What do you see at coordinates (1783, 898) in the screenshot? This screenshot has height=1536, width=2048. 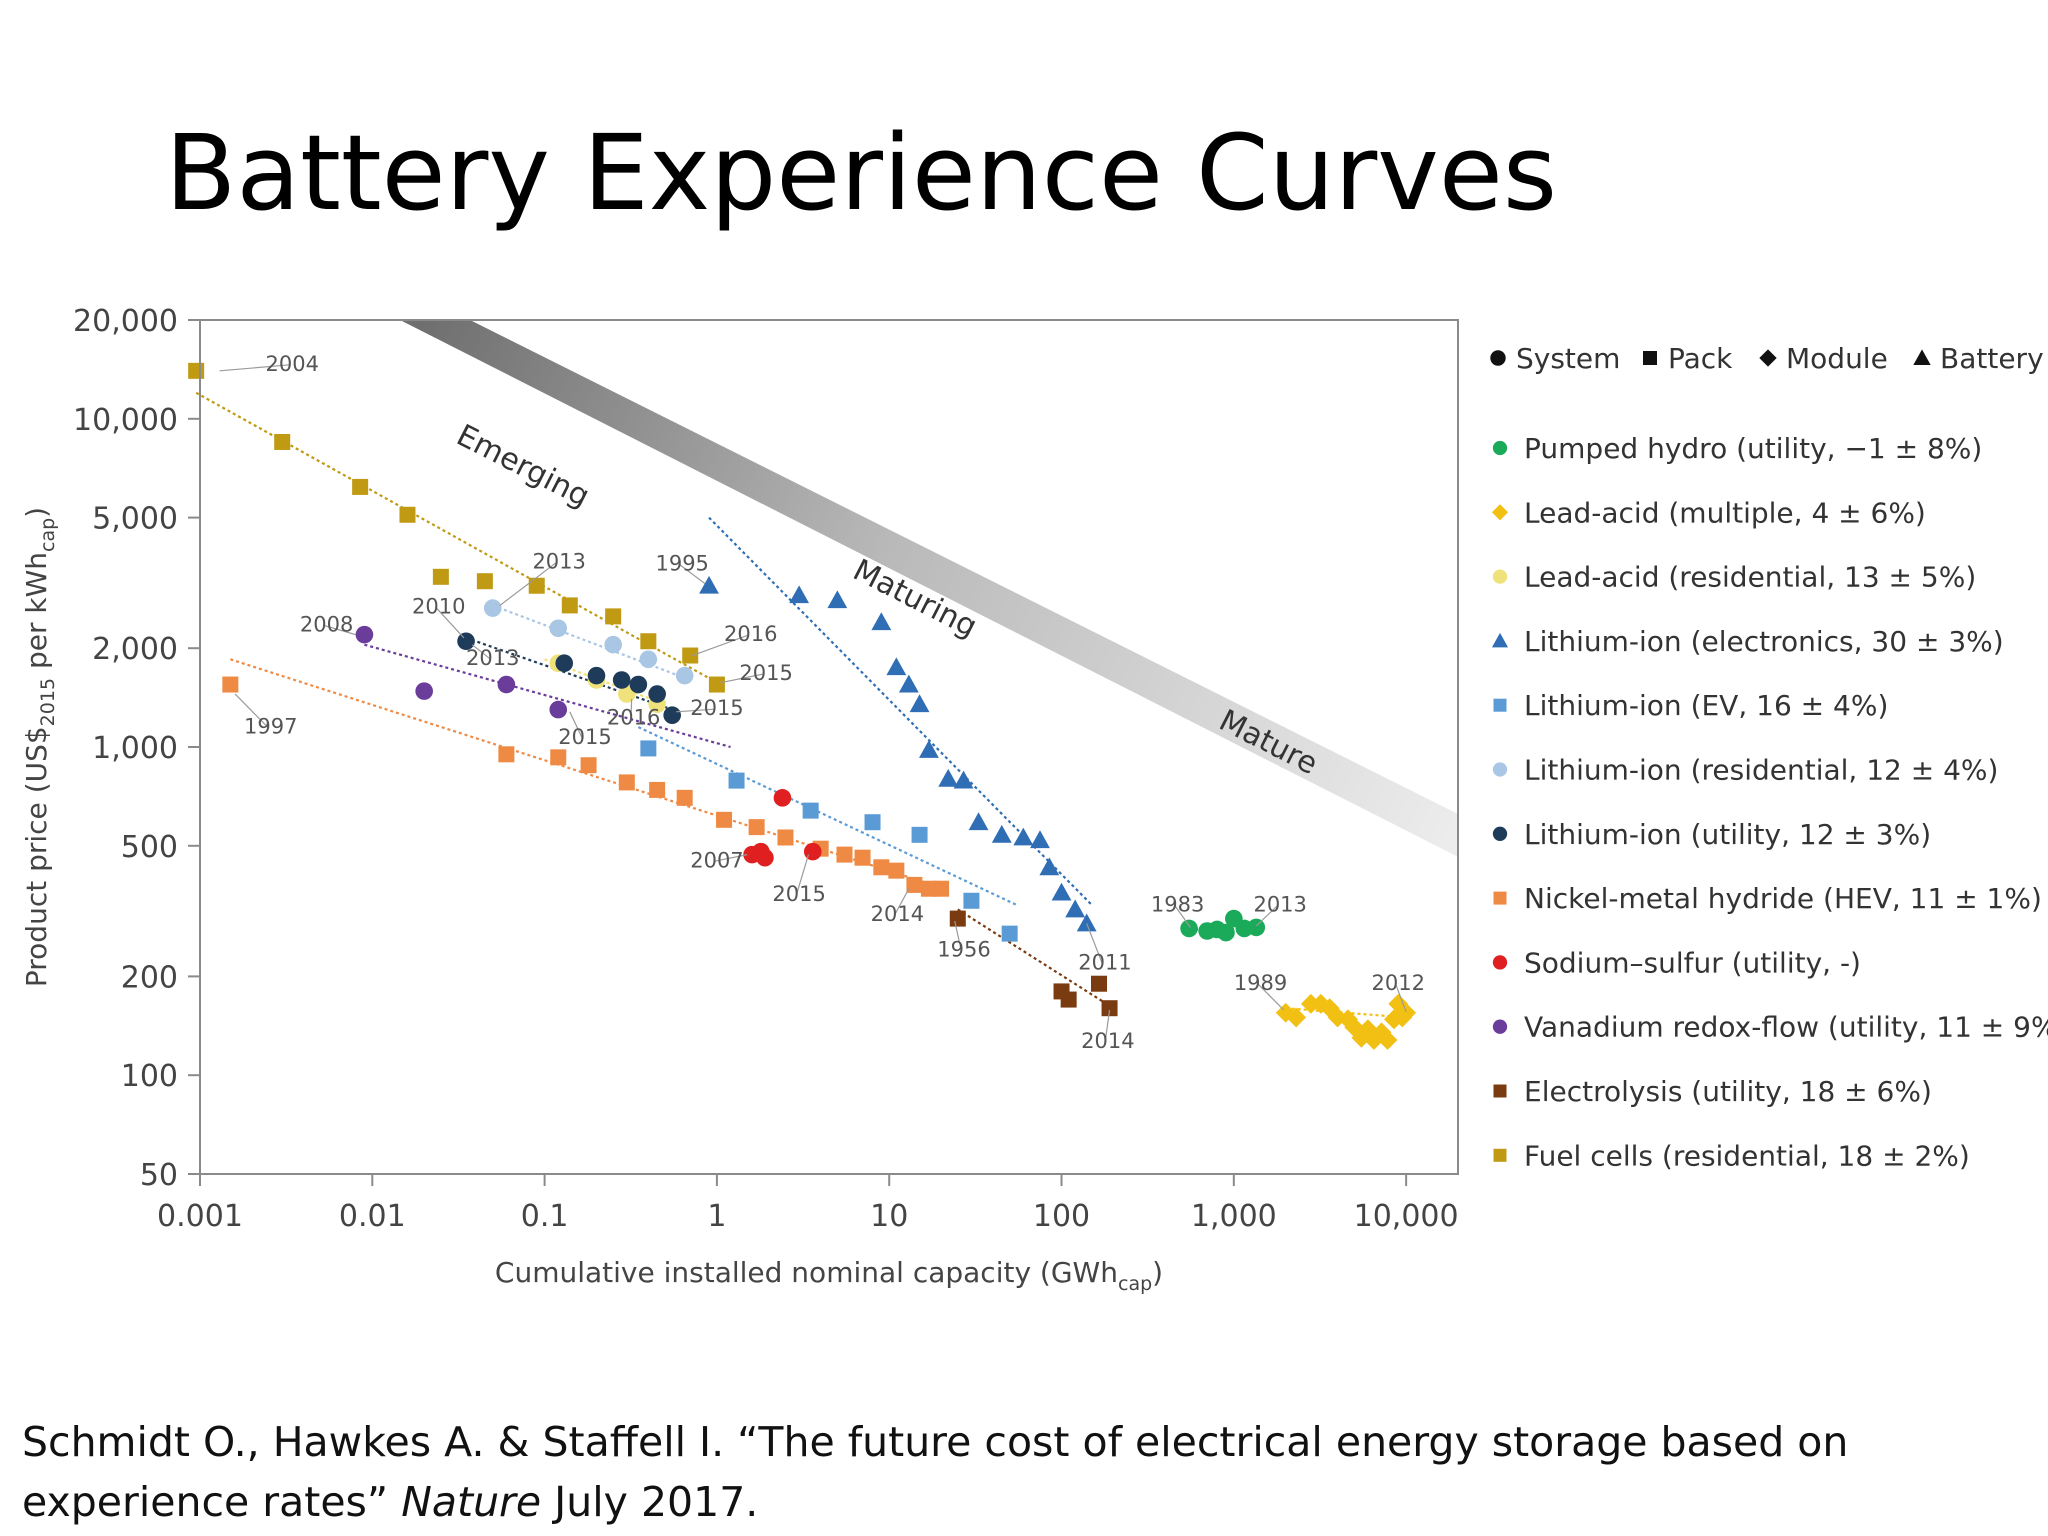 I see `legend-item-7: Nickel-metal hydride (HEV, 11 ± 1%)` at bounding box center [1783, 898].